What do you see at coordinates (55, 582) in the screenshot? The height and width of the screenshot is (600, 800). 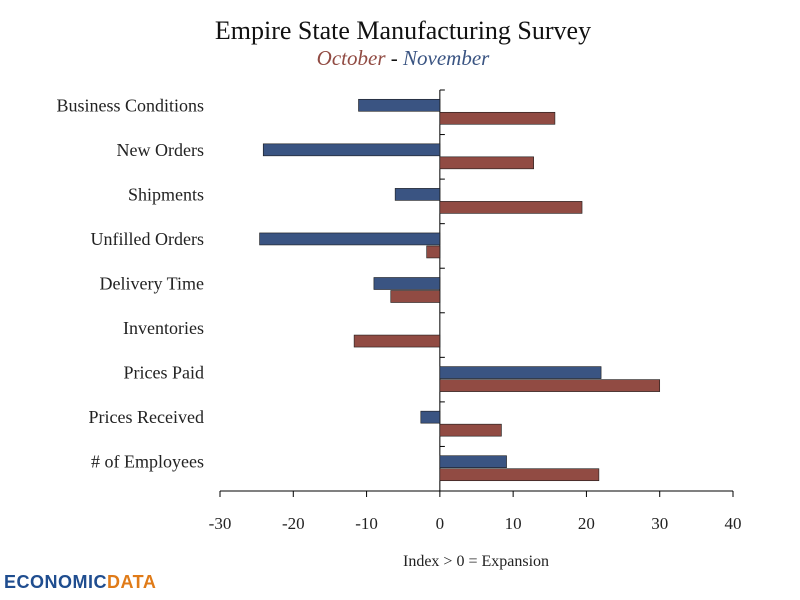 I see `logo-text-economic: ECONOMIC` at bounding box center [55, 582].